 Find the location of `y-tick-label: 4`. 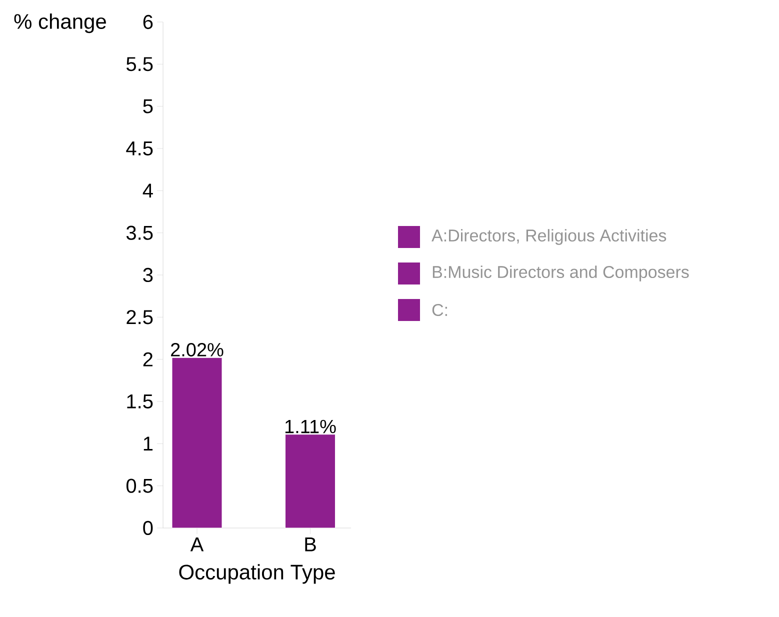

y-tick-label: 4 is located at coordinates (147, 191).